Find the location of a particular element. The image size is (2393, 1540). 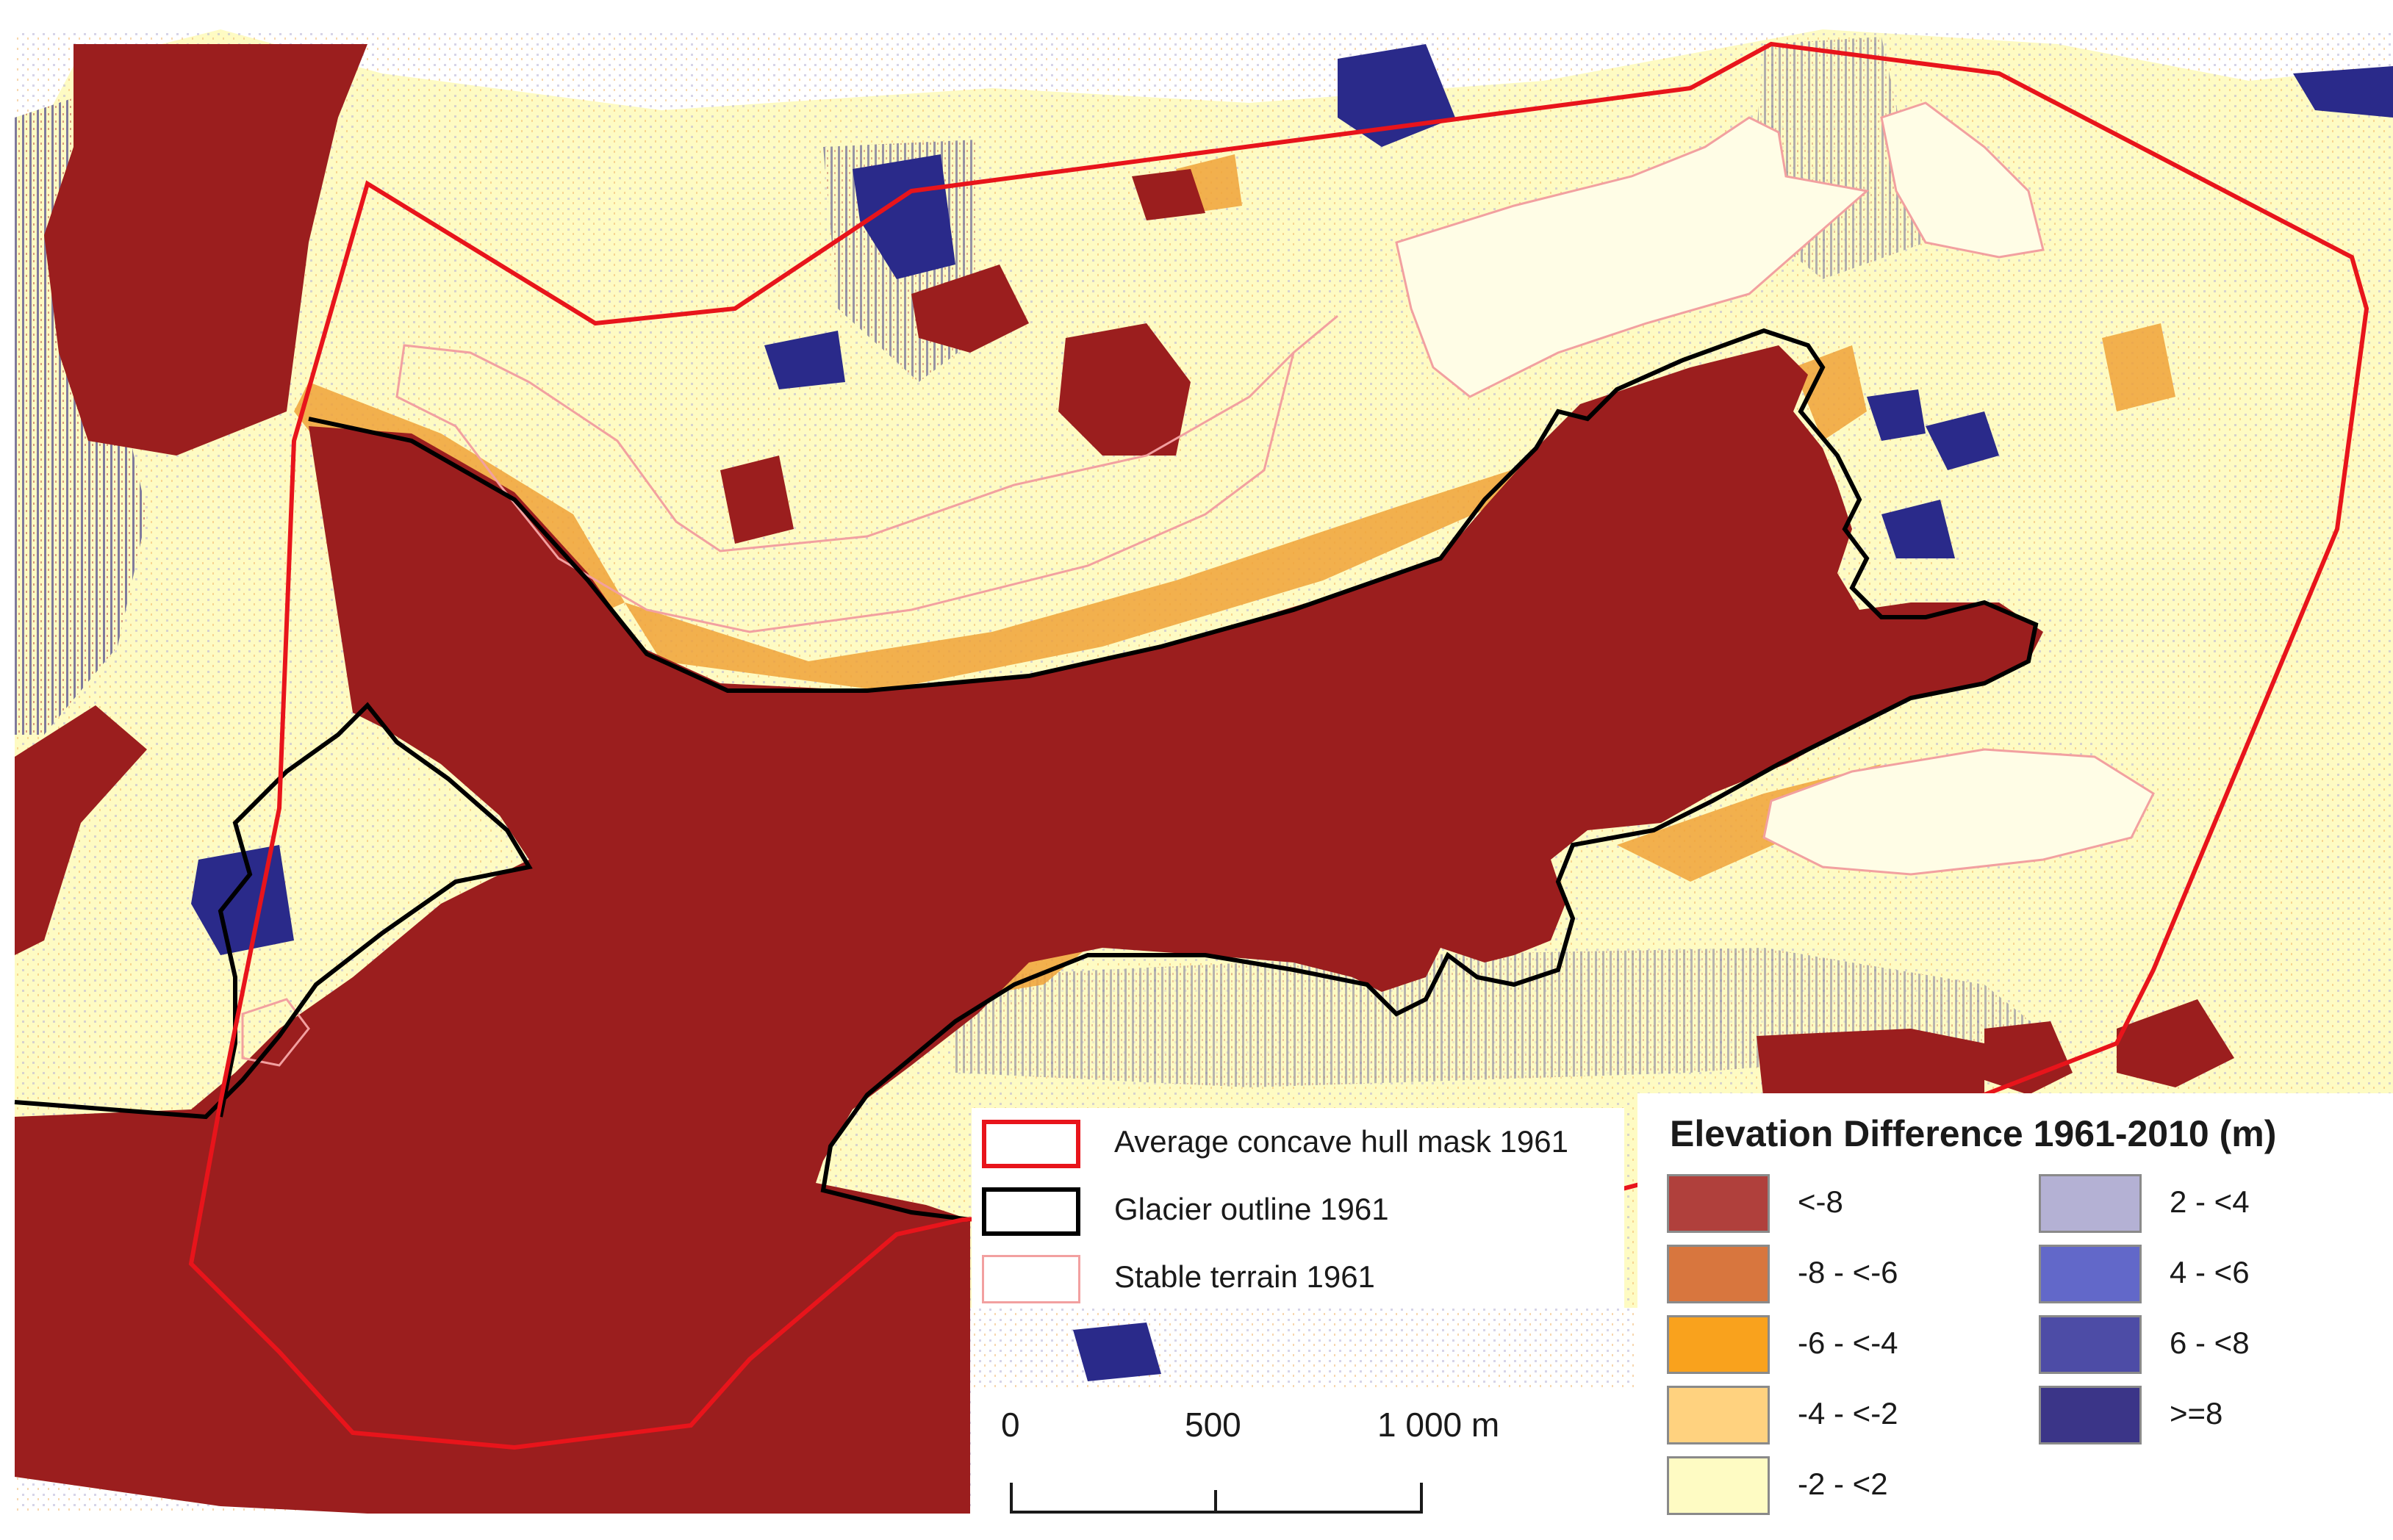

class-label: -2 - <2 is located at coordinates (1843, 1484).